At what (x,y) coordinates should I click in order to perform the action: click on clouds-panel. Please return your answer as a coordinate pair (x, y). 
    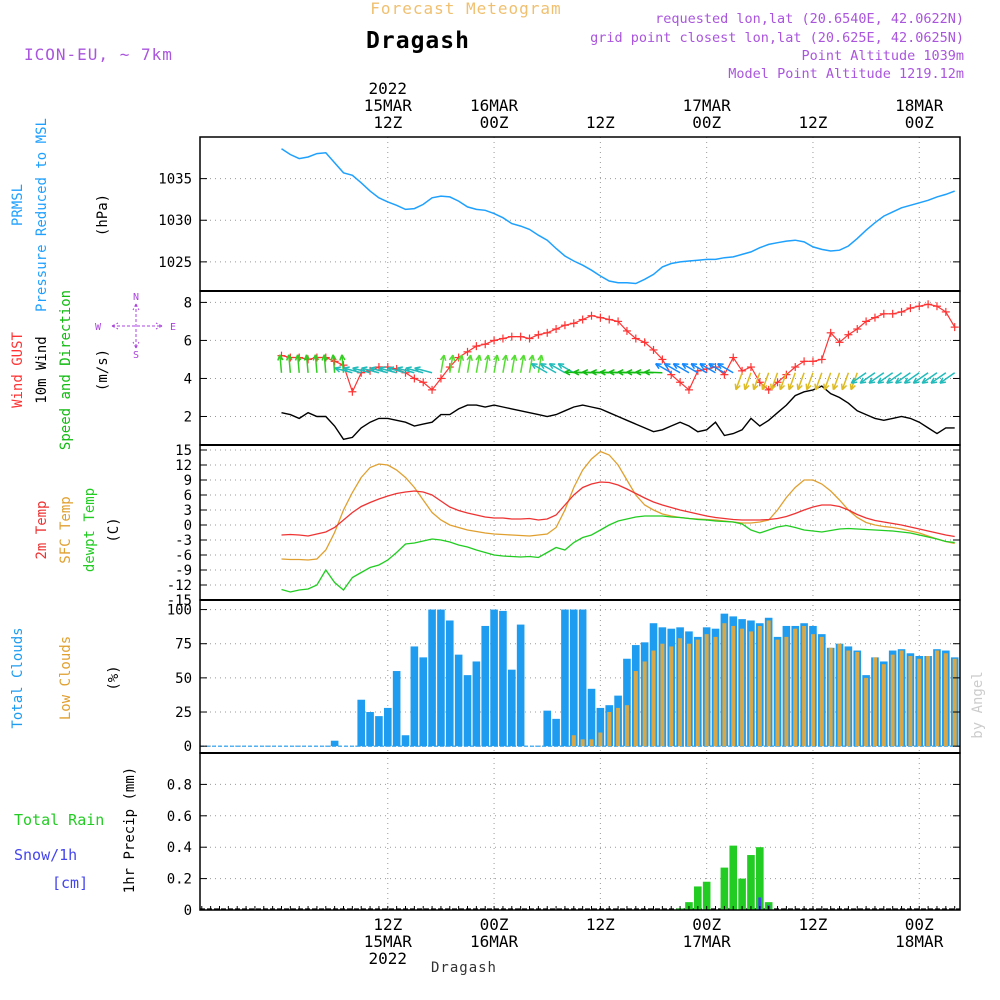
    Looking at the image, I should click on (580, 678).